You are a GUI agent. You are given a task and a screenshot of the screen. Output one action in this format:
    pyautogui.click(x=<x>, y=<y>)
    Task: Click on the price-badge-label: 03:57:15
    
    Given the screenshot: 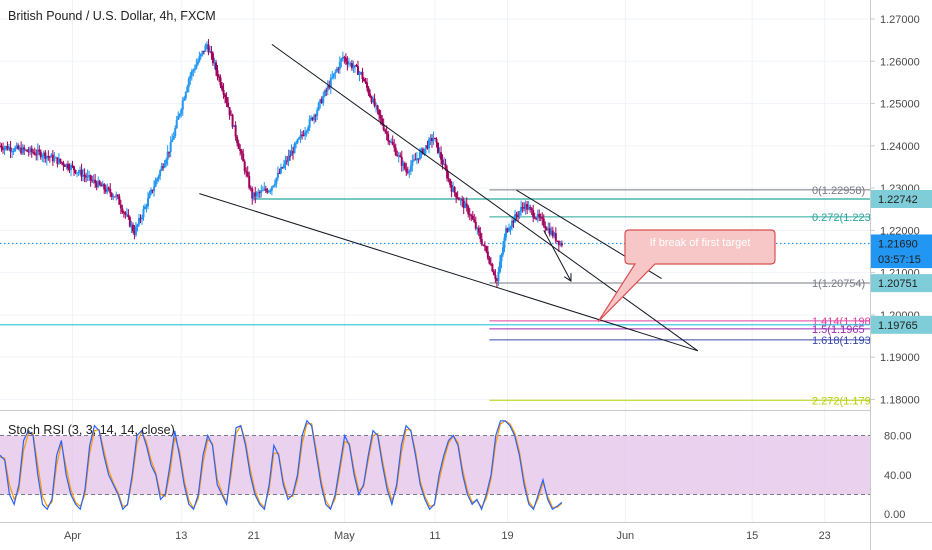 What is the action you would take?
    pyautogui.click(x=899, y=260)
    